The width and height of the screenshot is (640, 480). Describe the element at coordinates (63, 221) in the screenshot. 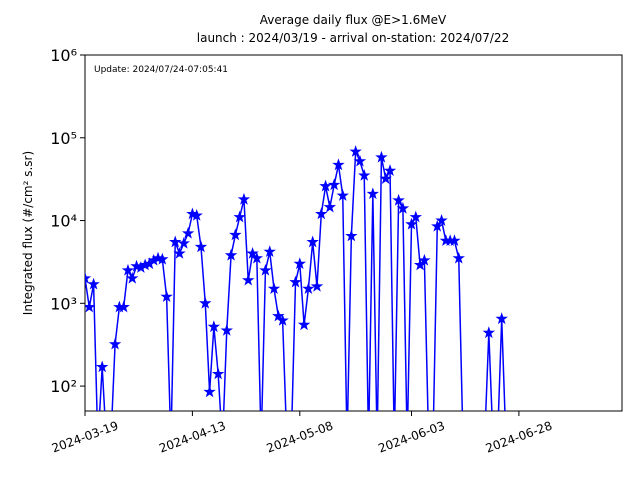

I see `y-tick-label: 10⁴` at that location.